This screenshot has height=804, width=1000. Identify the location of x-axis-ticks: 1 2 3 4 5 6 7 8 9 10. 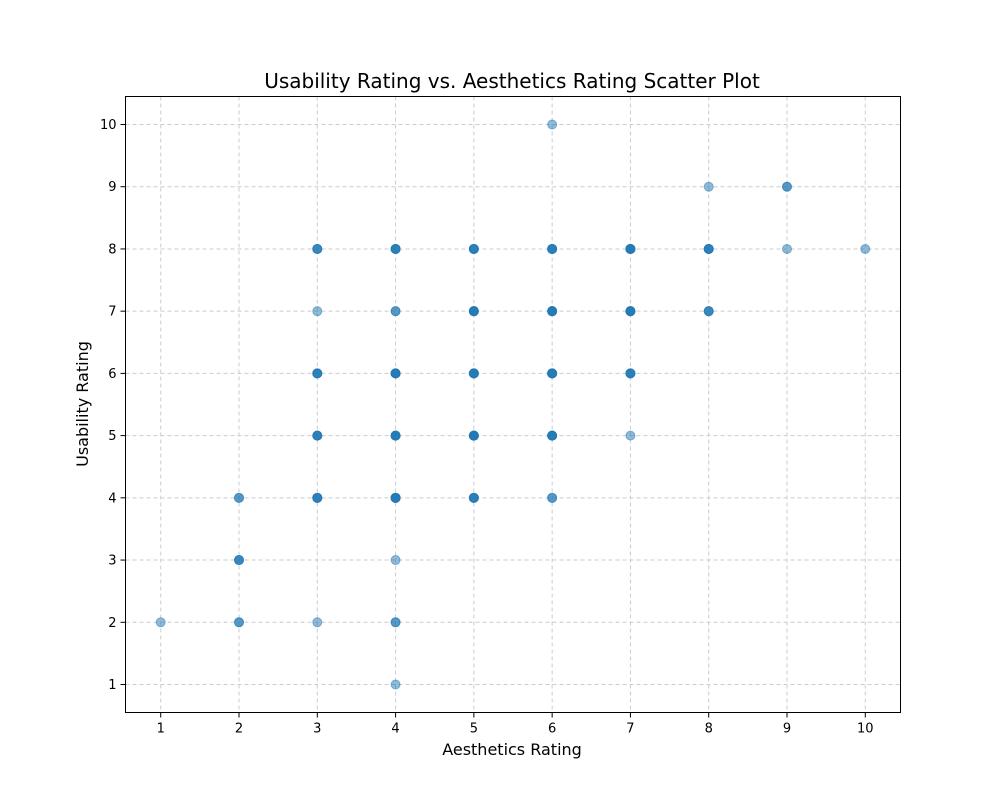
(515, 724).